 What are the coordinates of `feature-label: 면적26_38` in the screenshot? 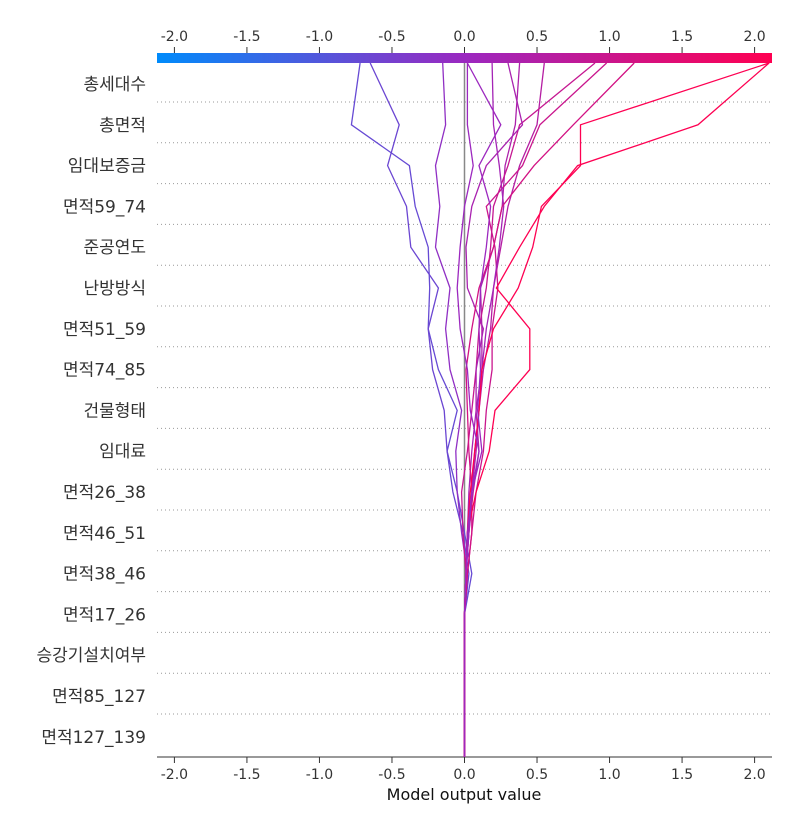 It's located at (104, 493).